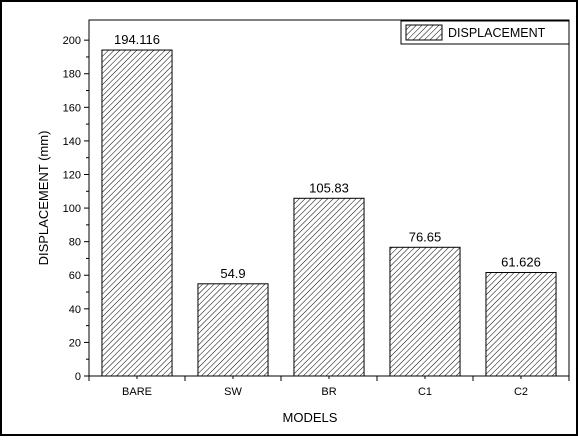 This screenshot has height=441, width=578. What do you see at coordinates (43, 198) in the screenshot?
I see `y-axis-label: DISPLACEMENT (mm)` at bounding box center [43, 198].